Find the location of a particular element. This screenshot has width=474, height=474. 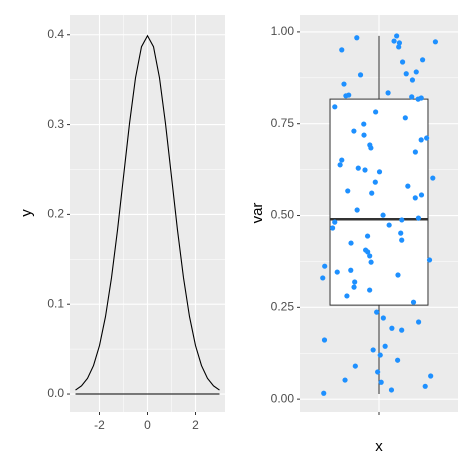

x-tick-label: 0 is located at coordinates (147, 425).